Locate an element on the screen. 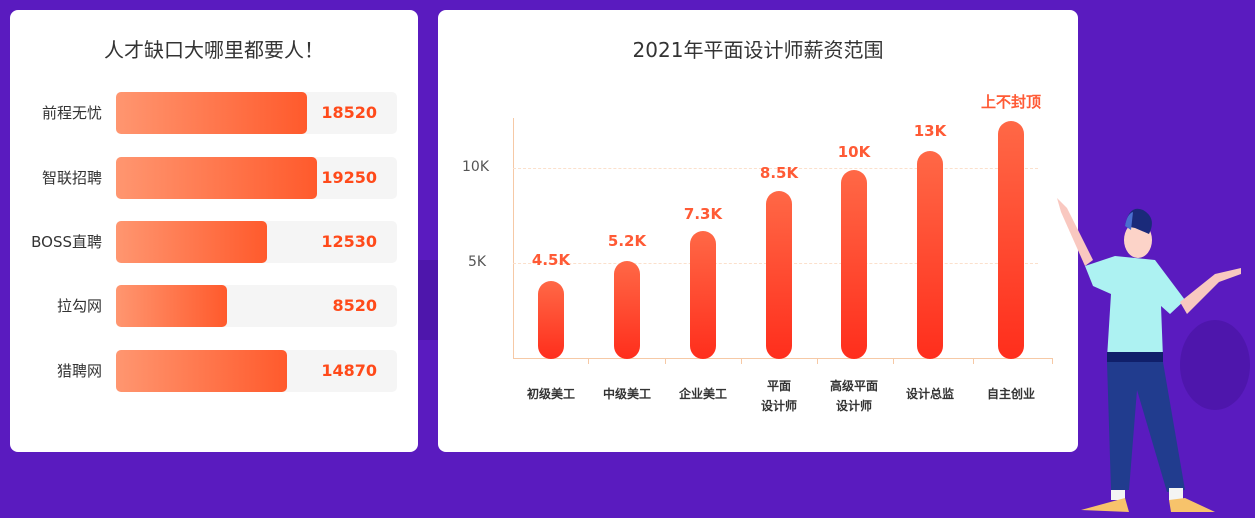 Image resolution: width=1255 pixels, height=518 pixels. bar-value-label: 13K is located at coordinates (930, 131).